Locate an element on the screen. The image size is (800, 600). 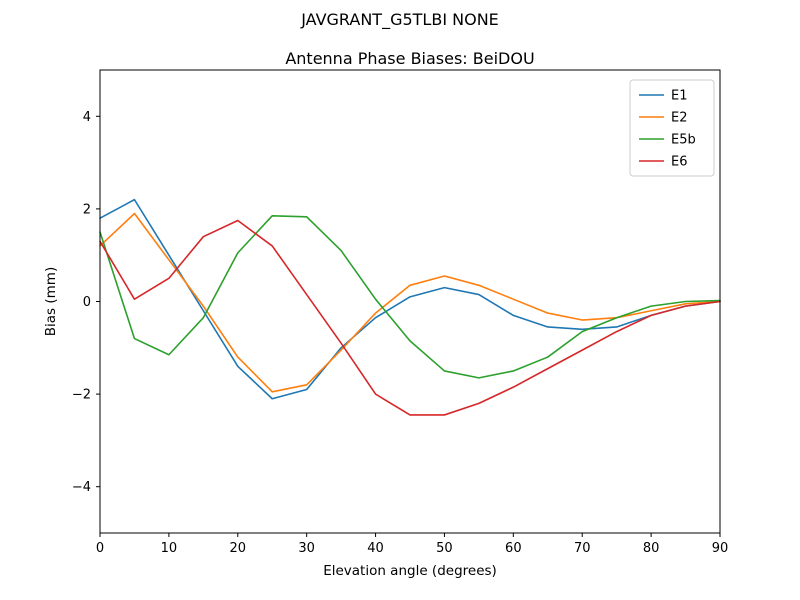
legend-label-E2: E2 is located at coordinates (679, 118).